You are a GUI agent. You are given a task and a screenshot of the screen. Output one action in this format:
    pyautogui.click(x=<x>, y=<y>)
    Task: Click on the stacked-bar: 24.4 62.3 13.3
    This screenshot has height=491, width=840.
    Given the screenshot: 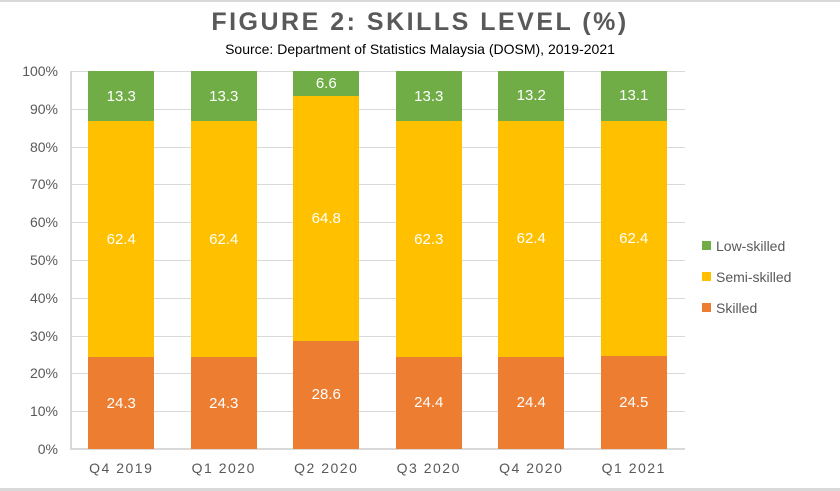 What is the action you would take?
    pyautogui.click(x=428, y=260)
    